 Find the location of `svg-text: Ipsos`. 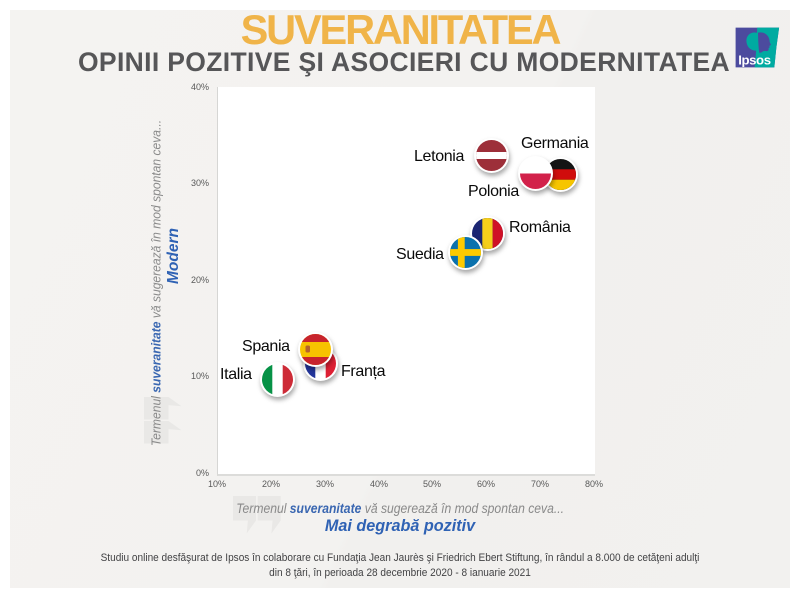

svg-text: Ipsos is located at coordinates (754, 60).